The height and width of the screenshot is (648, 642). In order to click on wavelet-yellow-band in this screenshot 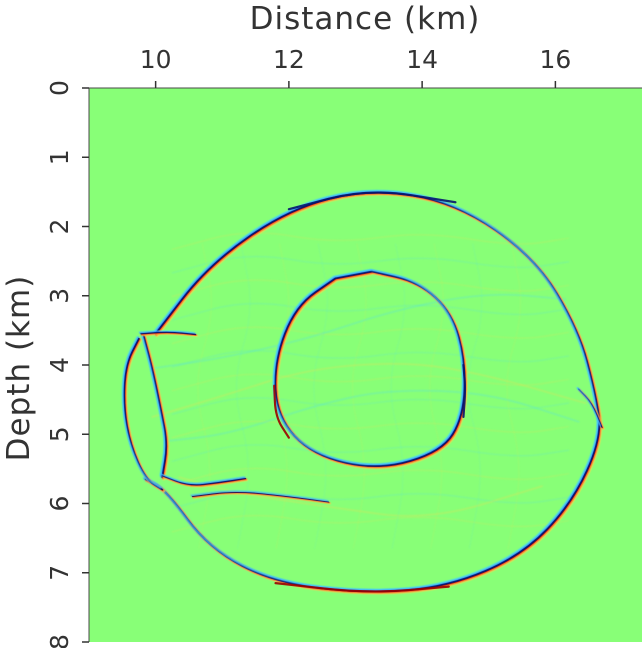, I will do `click(262, 499)`.